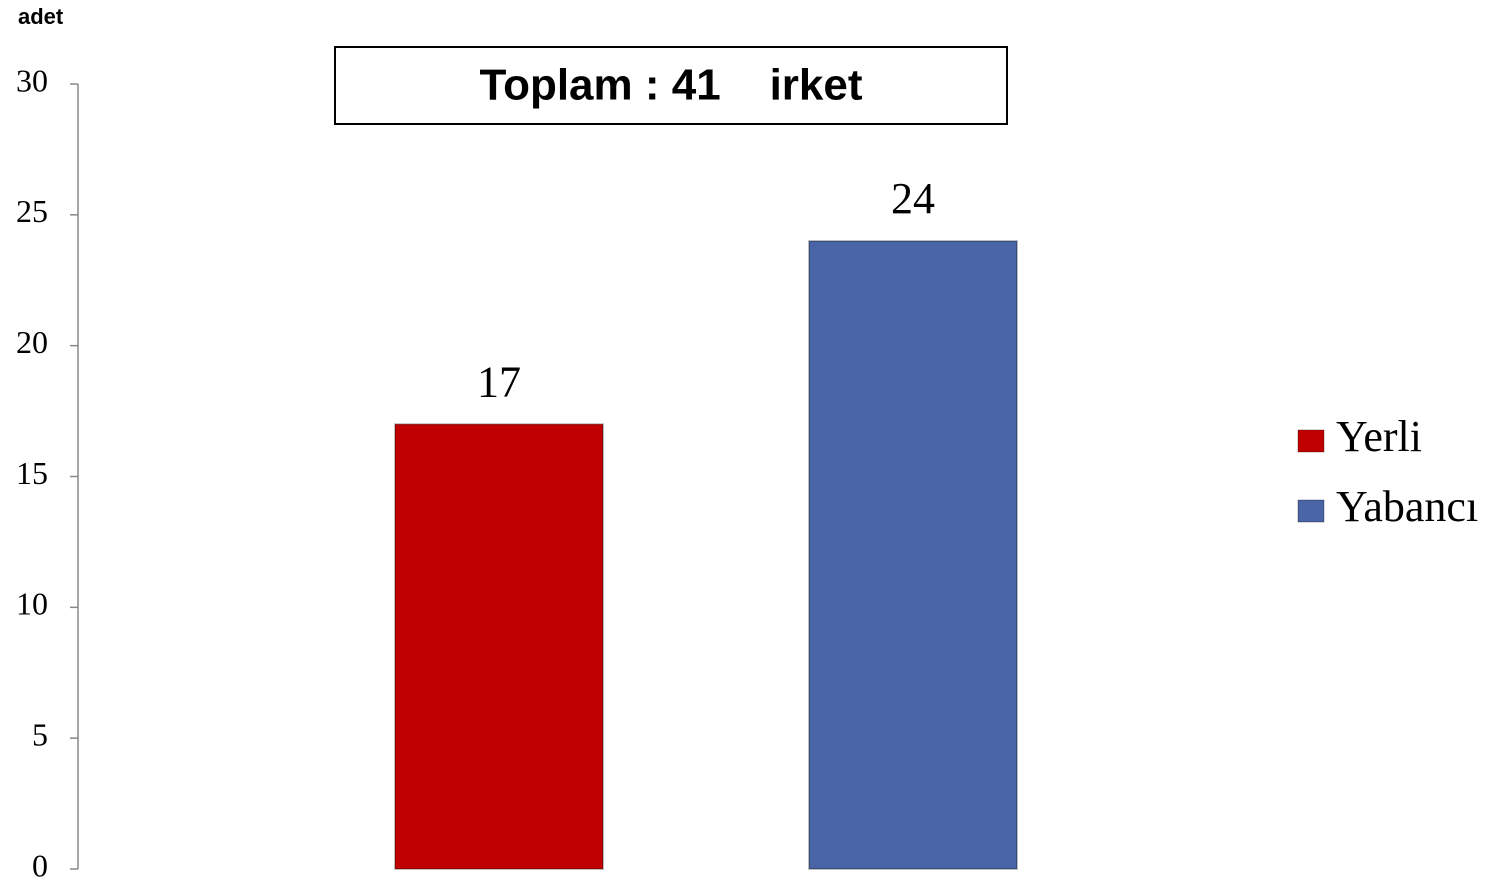 Image resolution: width=1499 pixels, height=885 pixels. I want to click on value-label: 24, so click(913, 198).